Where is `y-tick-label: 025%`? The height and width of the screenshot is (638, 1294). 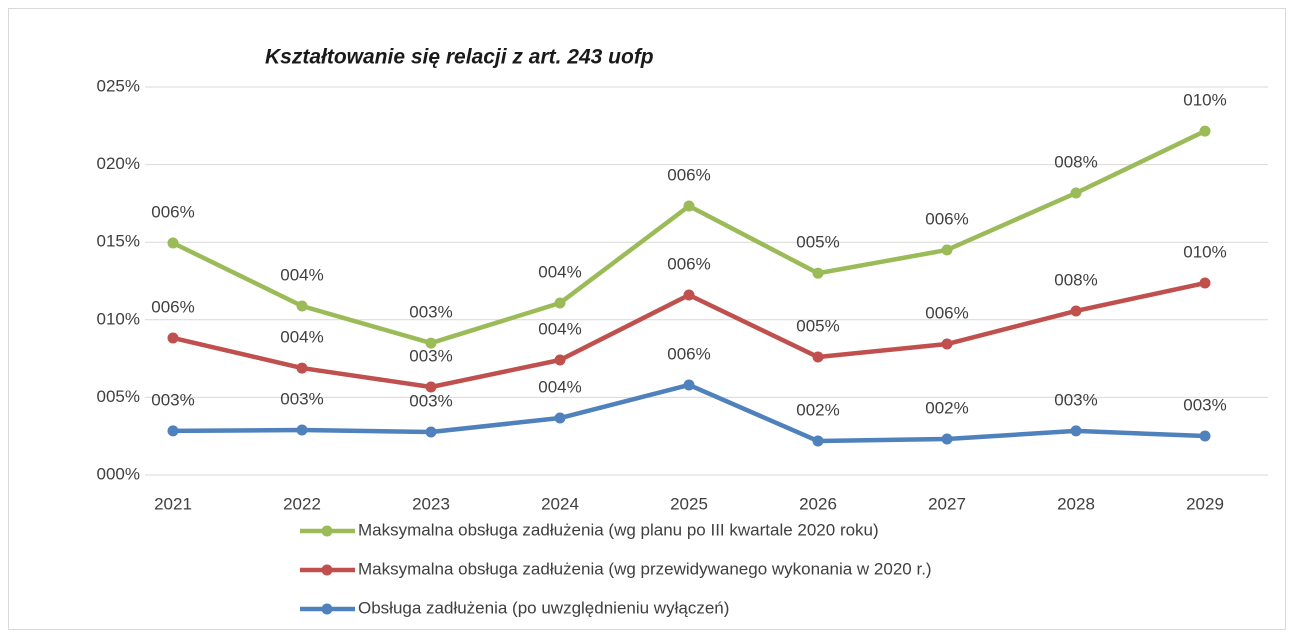 y-tick-label: 025% is located at coordinates (118, 85).